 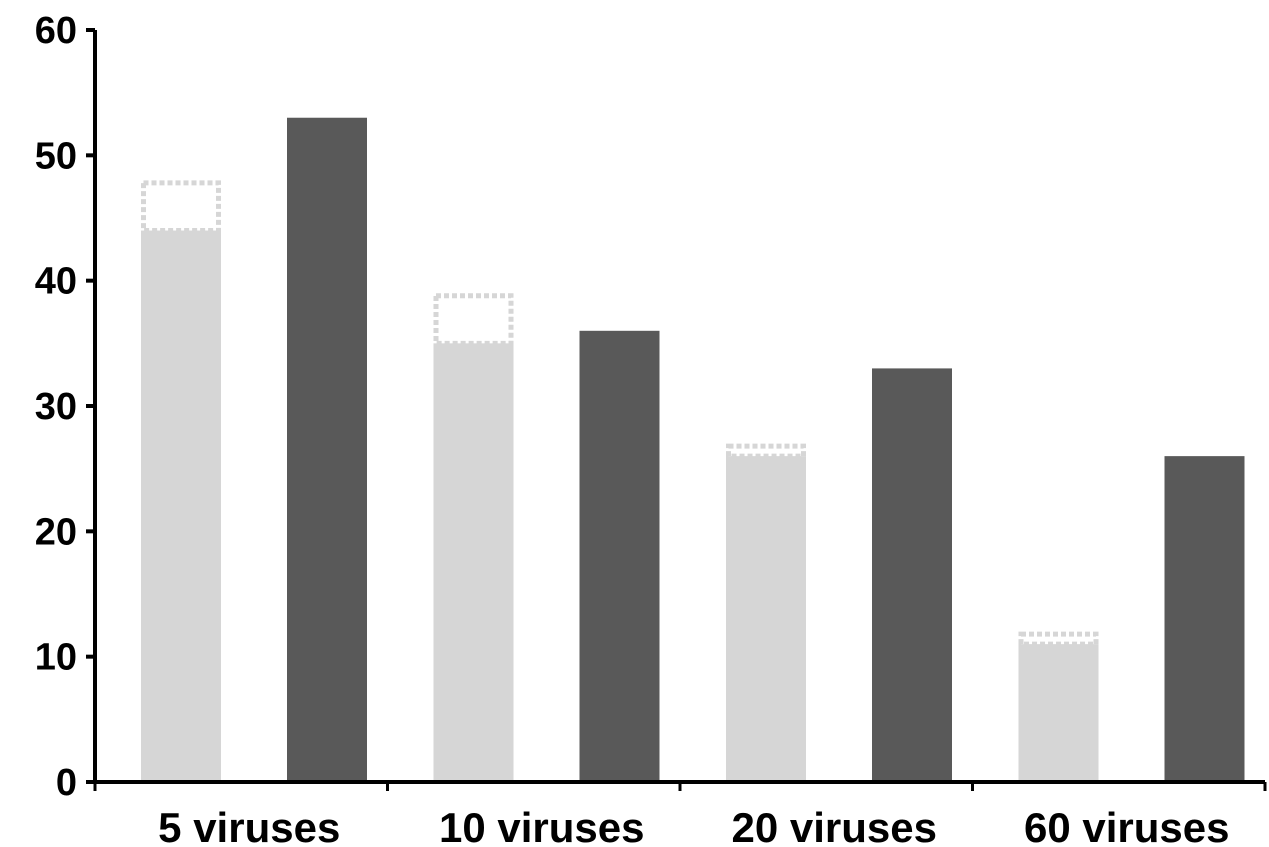 I want to click on category-label-1: 5 viruses, so click(x=249, y=825).